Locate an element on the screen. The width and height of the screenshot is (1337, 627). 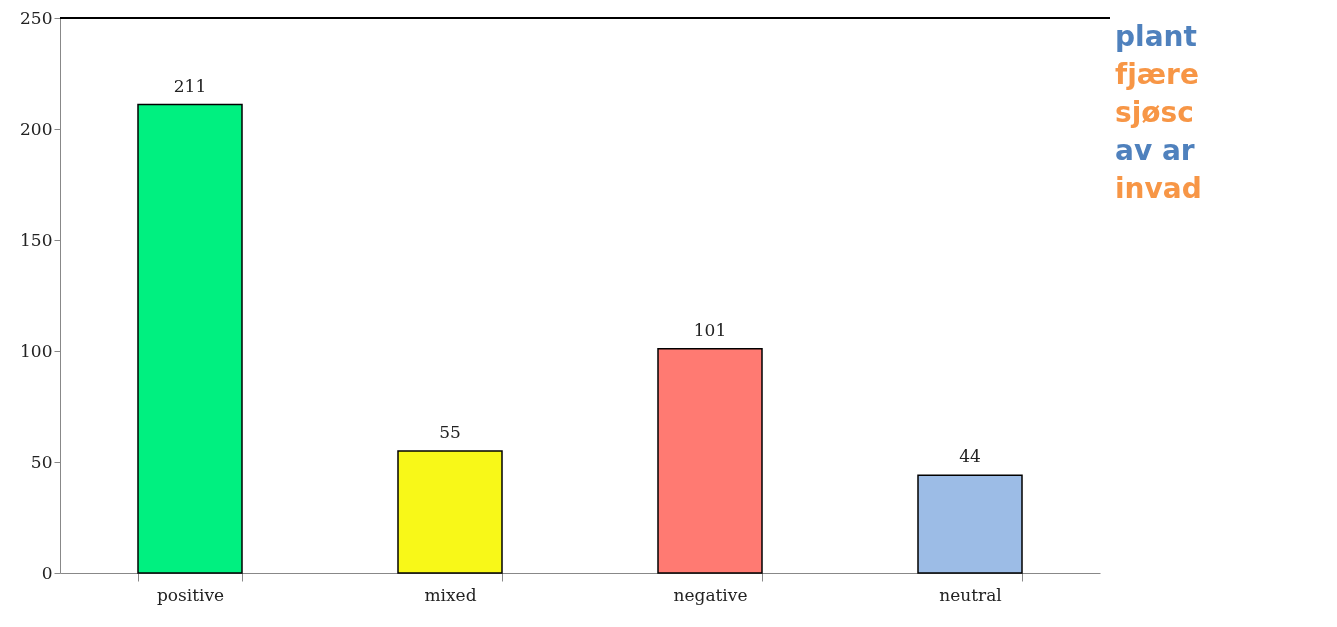
x-tick-label: neutral is located at coordinates (970, 594).